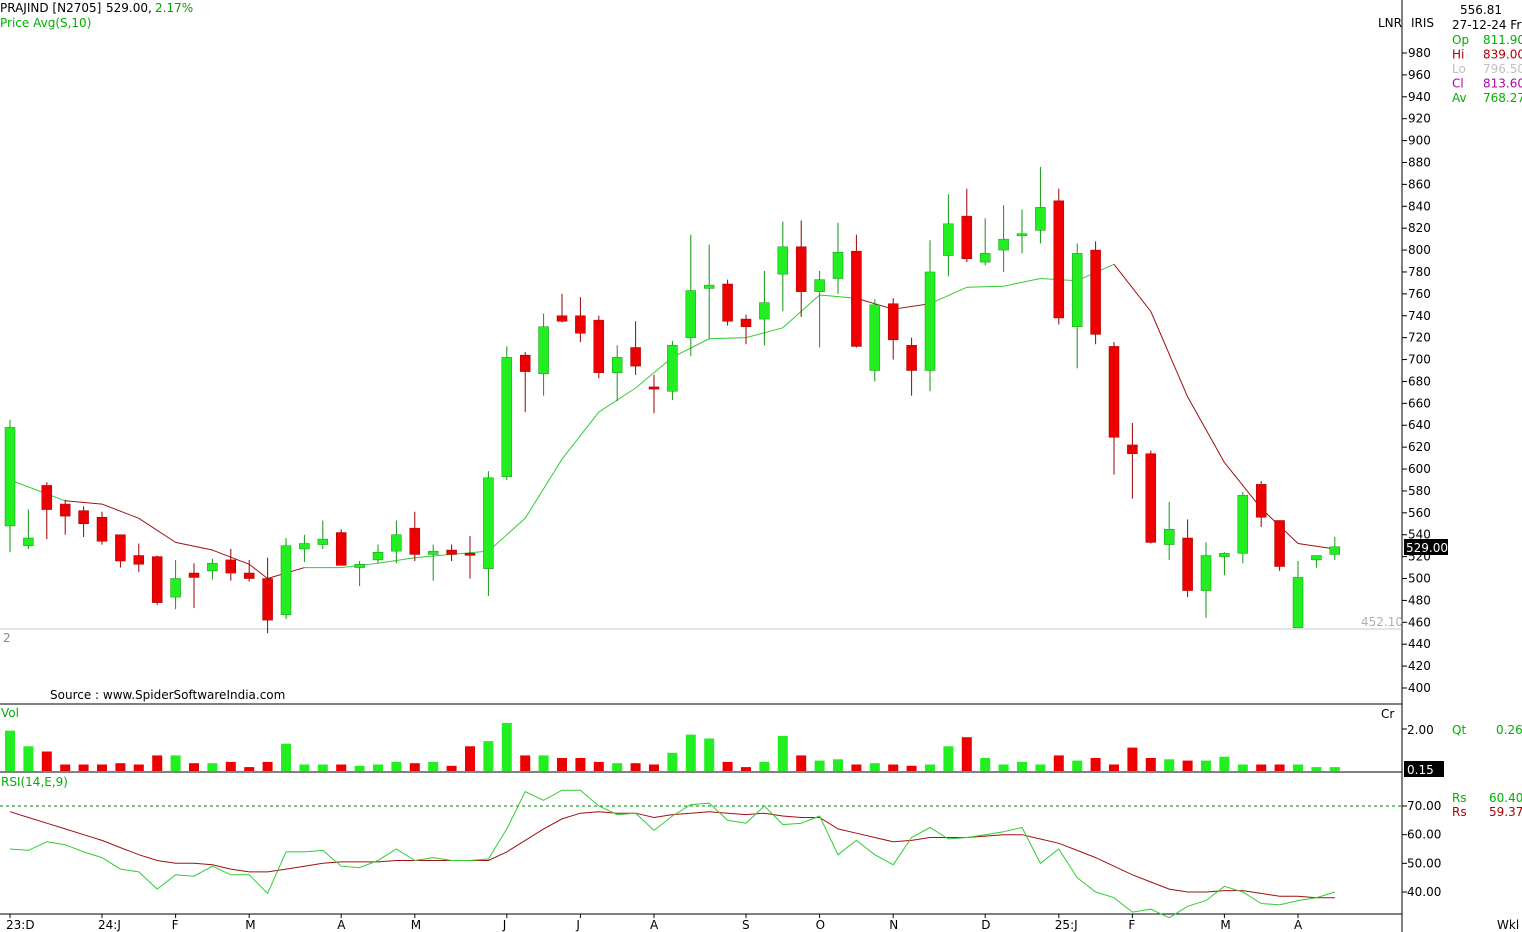 Image resolution: width=1522 pixels, height=932 pixels. What do you see at coordinates (1419, 688) in the screenshot?
I see `y-tick-label: 400` at bounding box center [1419, 688].